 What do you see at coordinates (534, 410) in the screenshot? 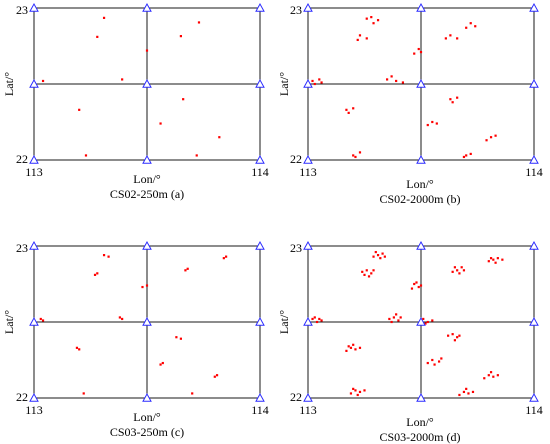
I see `panel-d-xtick-114: 114` at bounding box center [534, 410].